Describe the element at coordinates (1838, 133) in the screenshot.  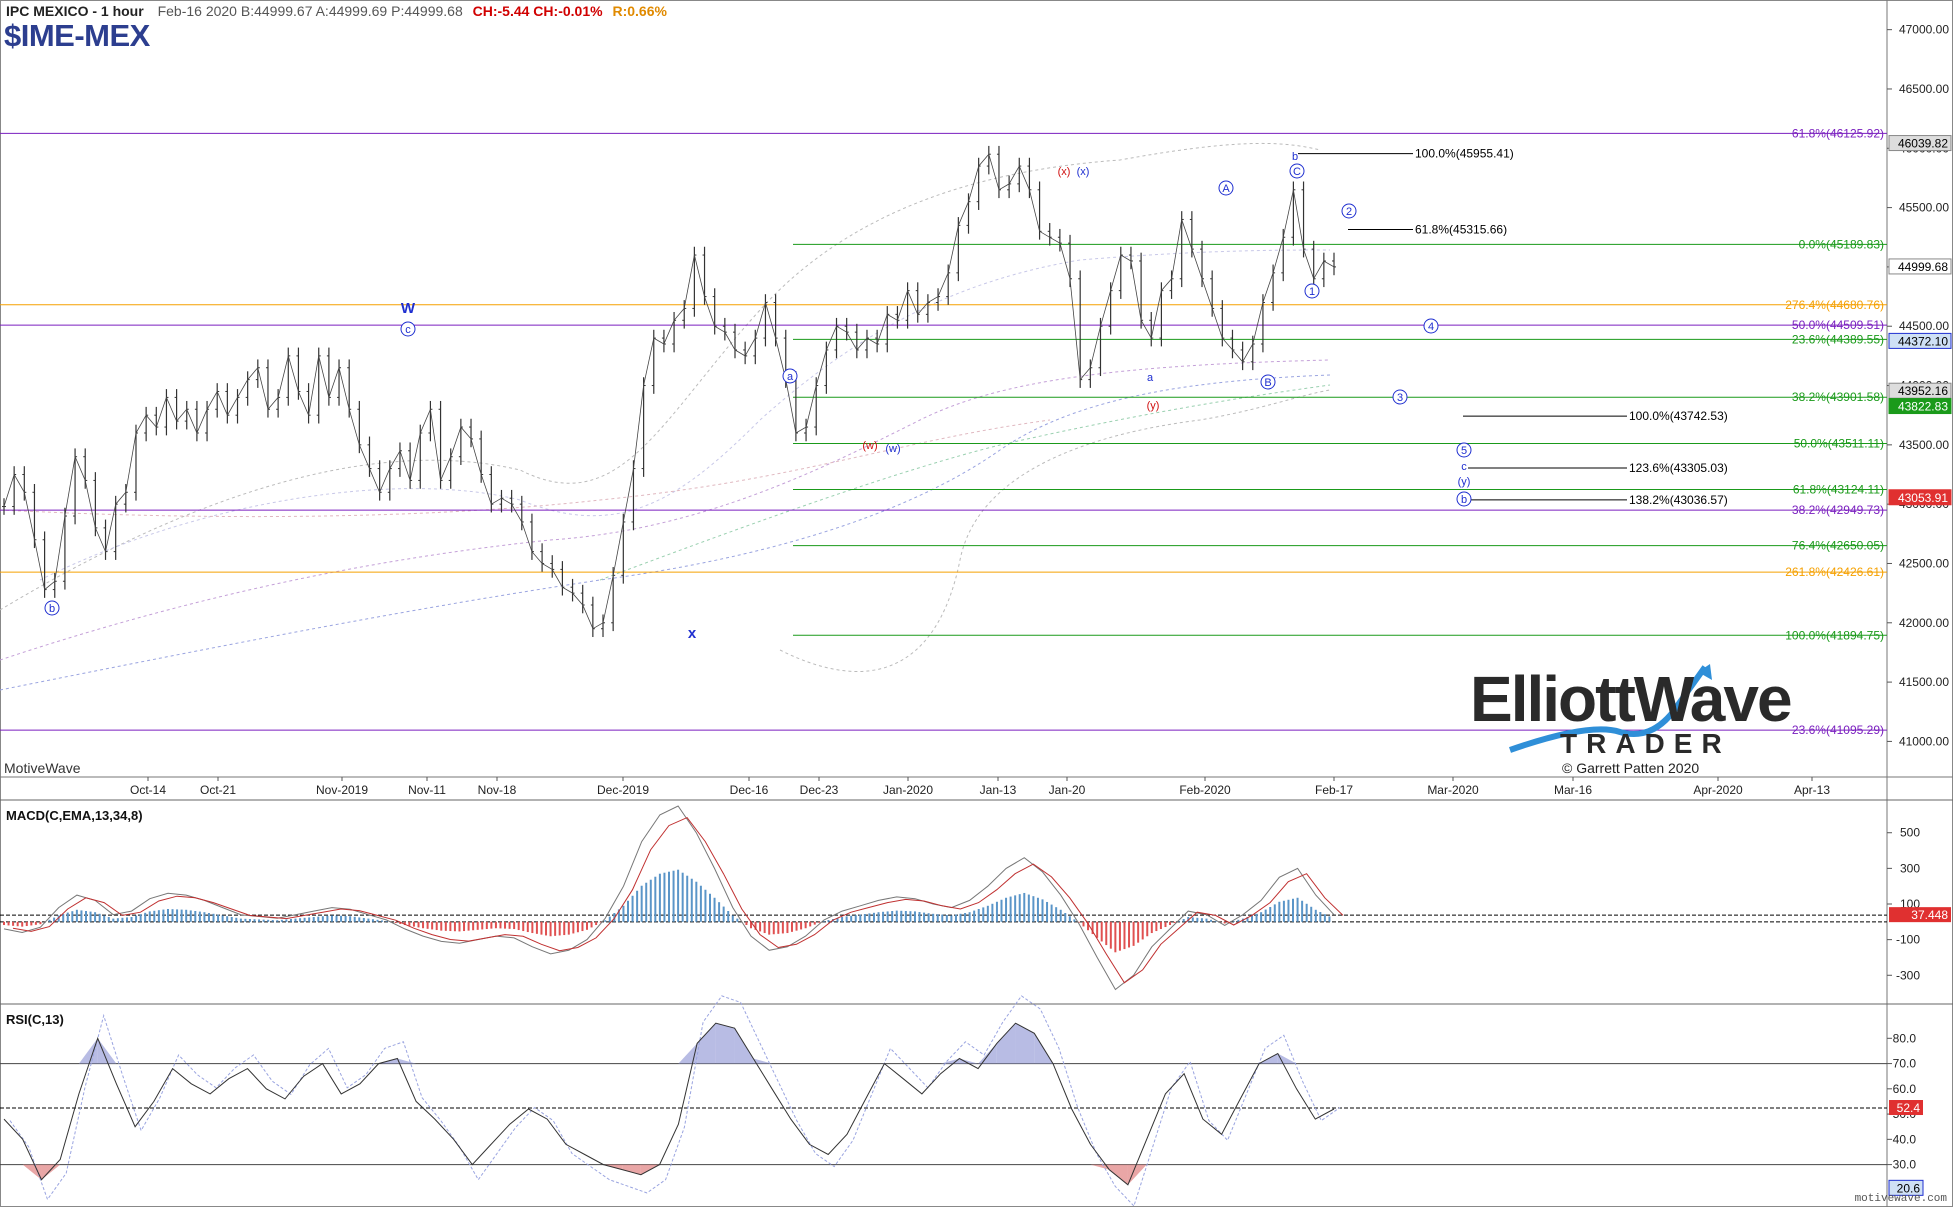
I see `fib-level-label: 61.8%(46125.92)` at that location.